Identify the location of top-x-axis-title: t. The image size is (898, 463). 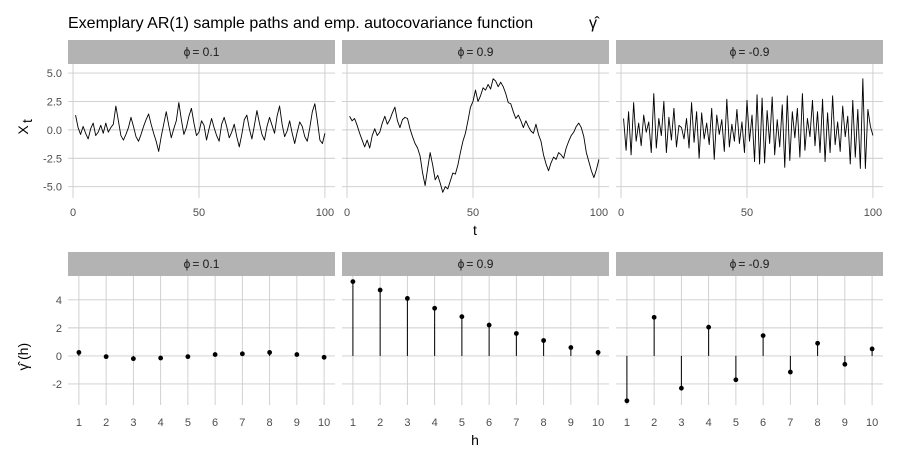
(475, 230).